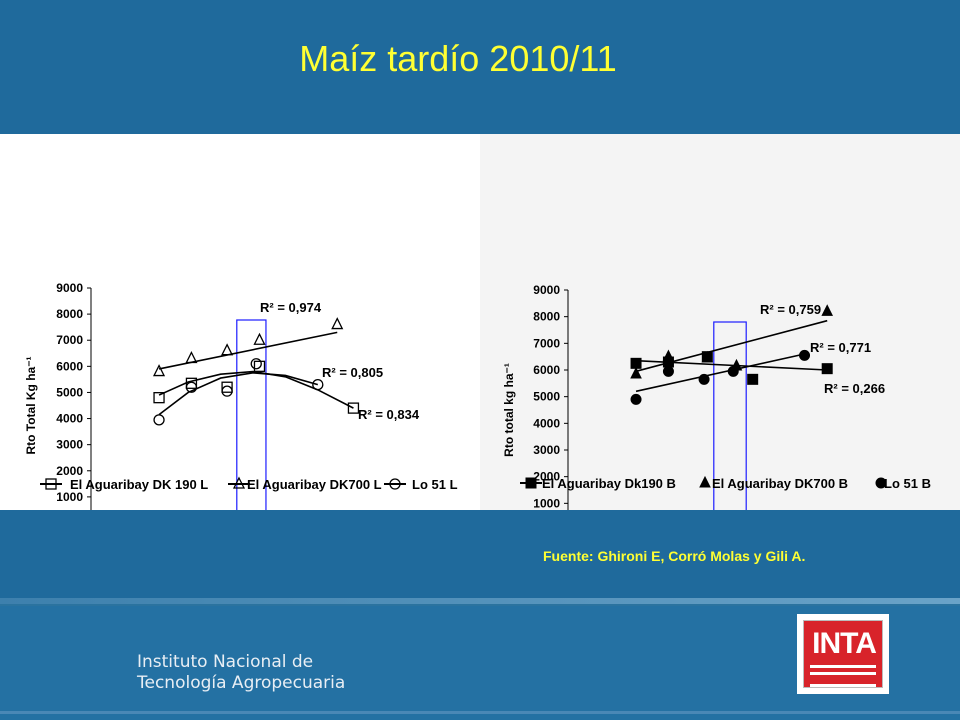 This screenshot has height=720, width=960. Describe the element at coordinates (907, 483) in the screenshot. I see `legend-label: Lo 51 B` at that location.